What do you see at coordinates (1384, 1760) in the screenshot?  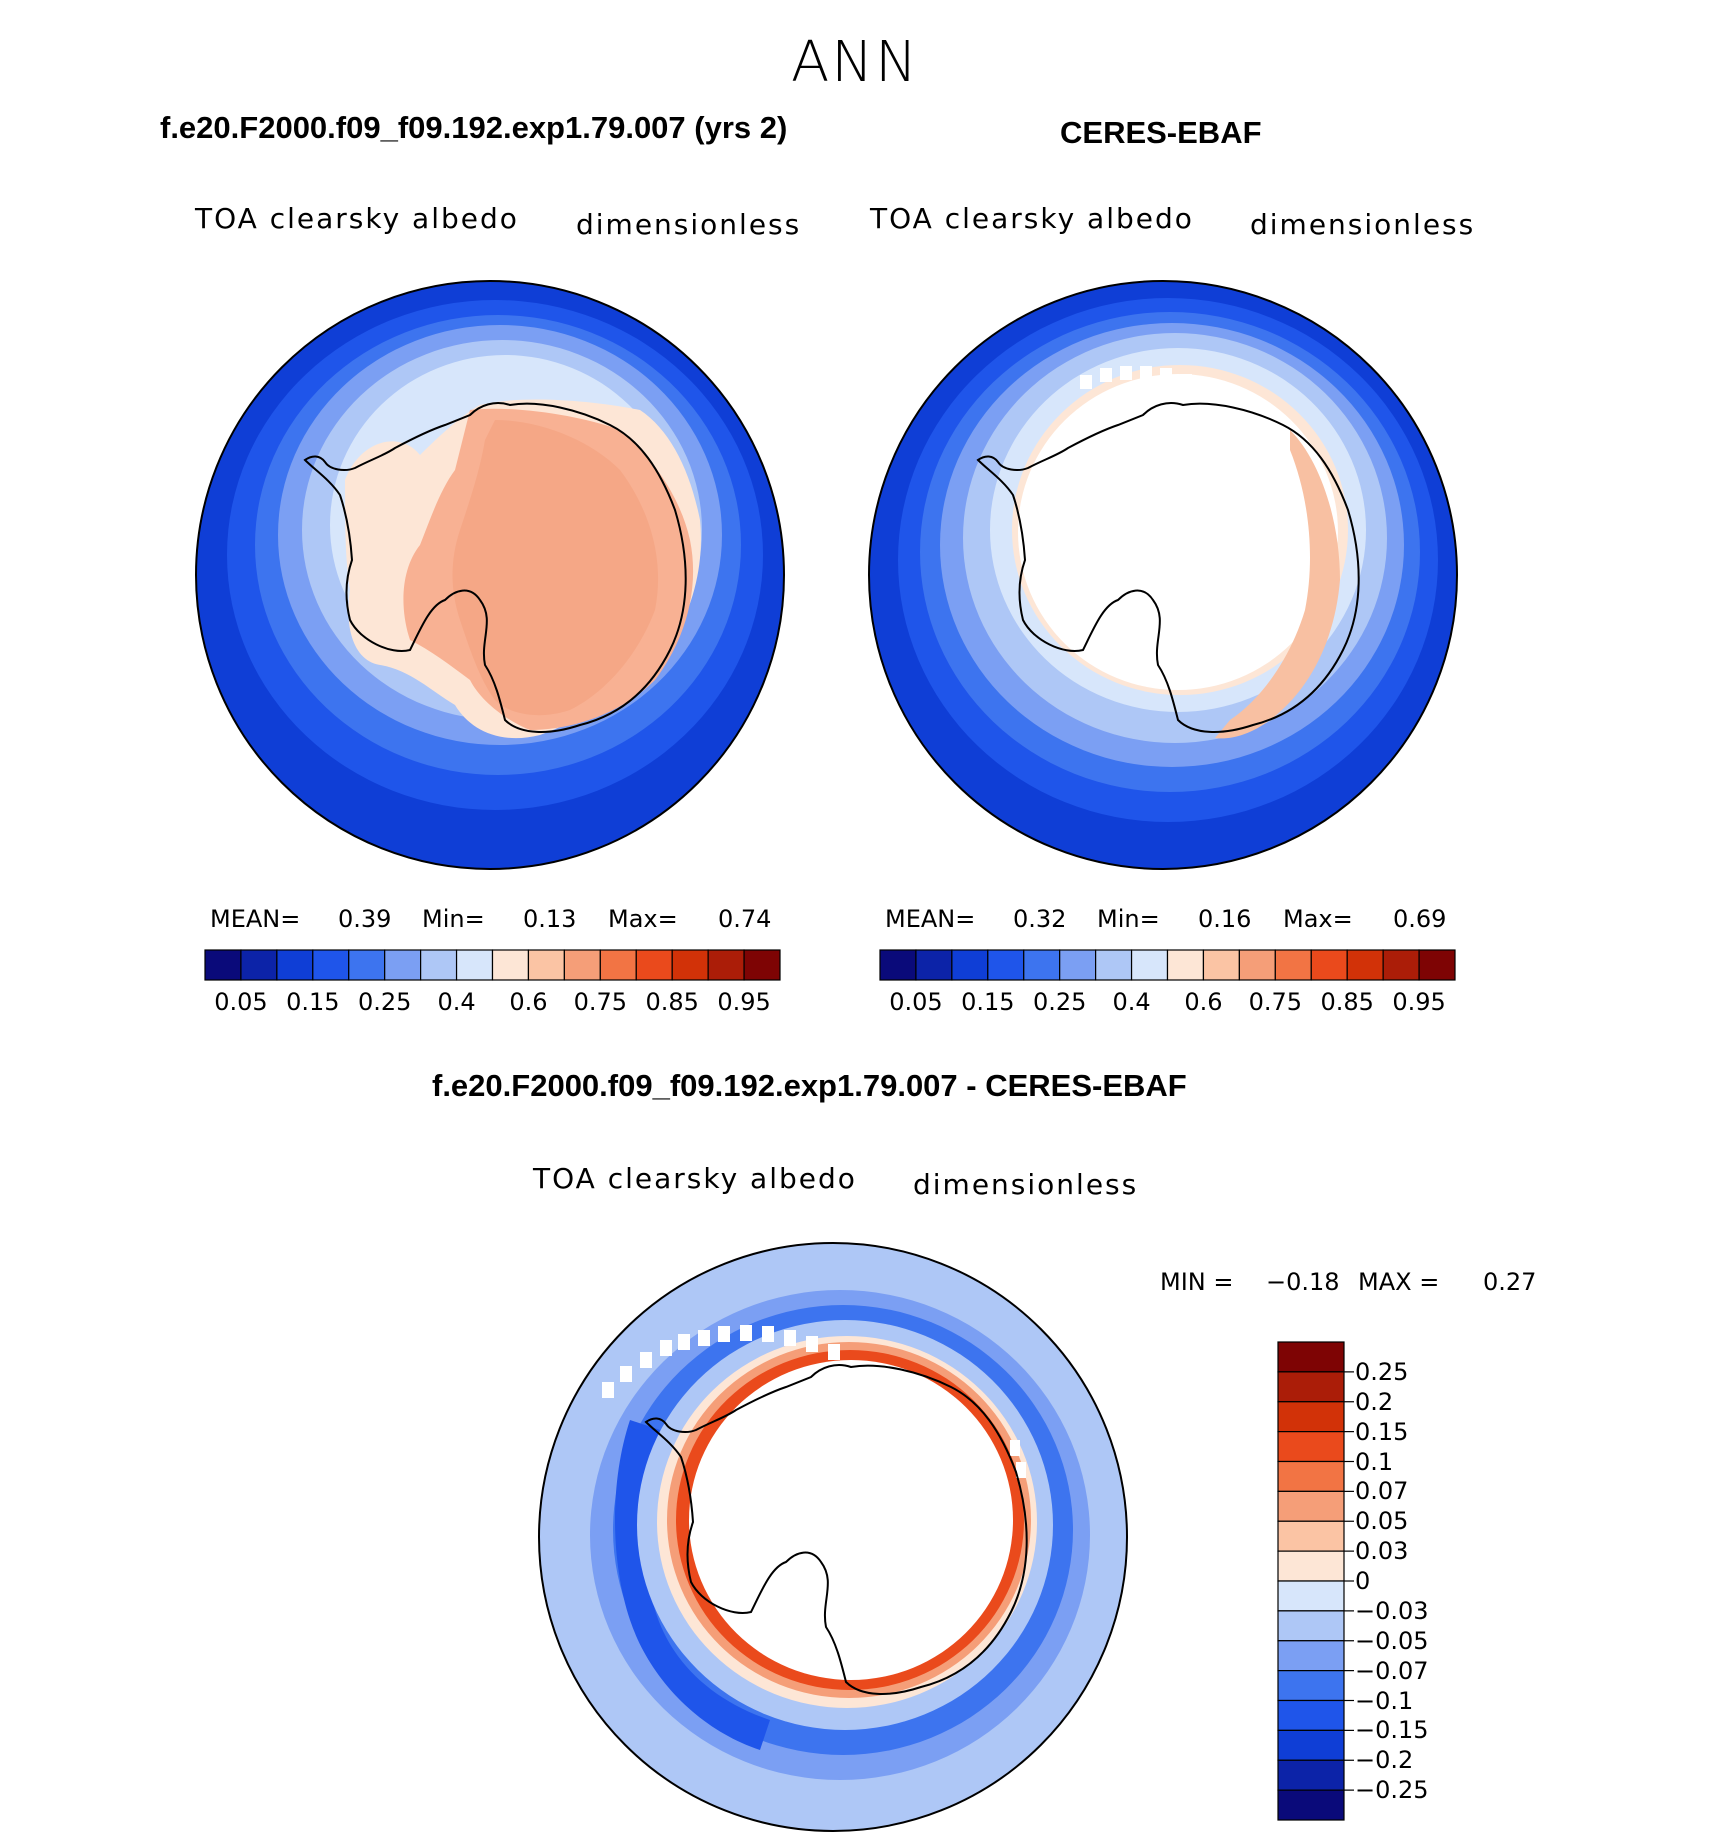 I see `diff-tick: −0.2` at bounding box center [1384, 1760].